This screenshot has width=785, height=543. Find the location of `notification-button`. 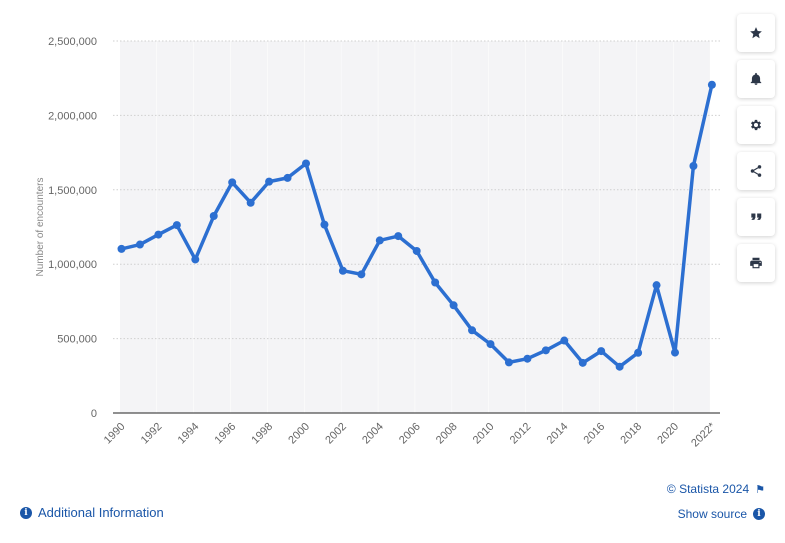

notification-button is located at coordinates (756, 79).